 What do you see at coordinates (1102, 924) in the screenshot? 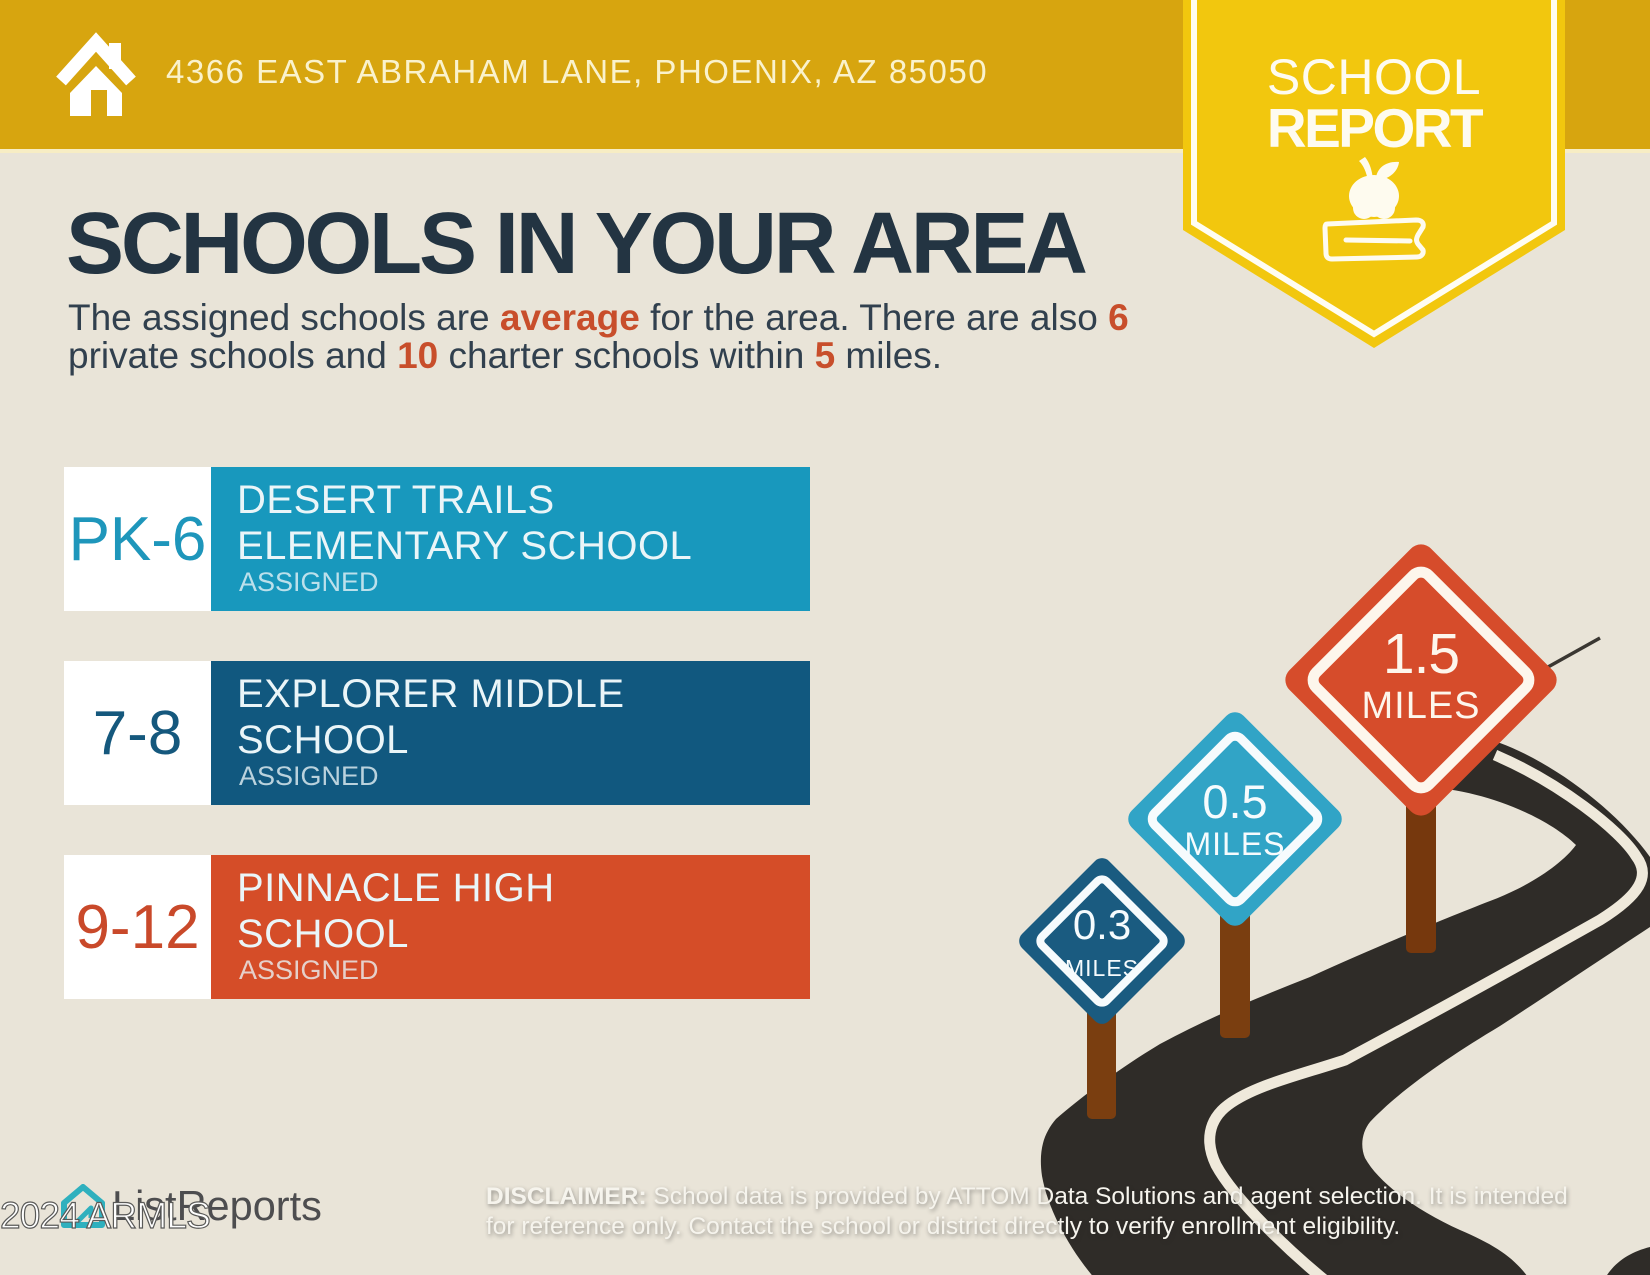
I see `svg-text: 0.3` at bounding box center [1102, 924].